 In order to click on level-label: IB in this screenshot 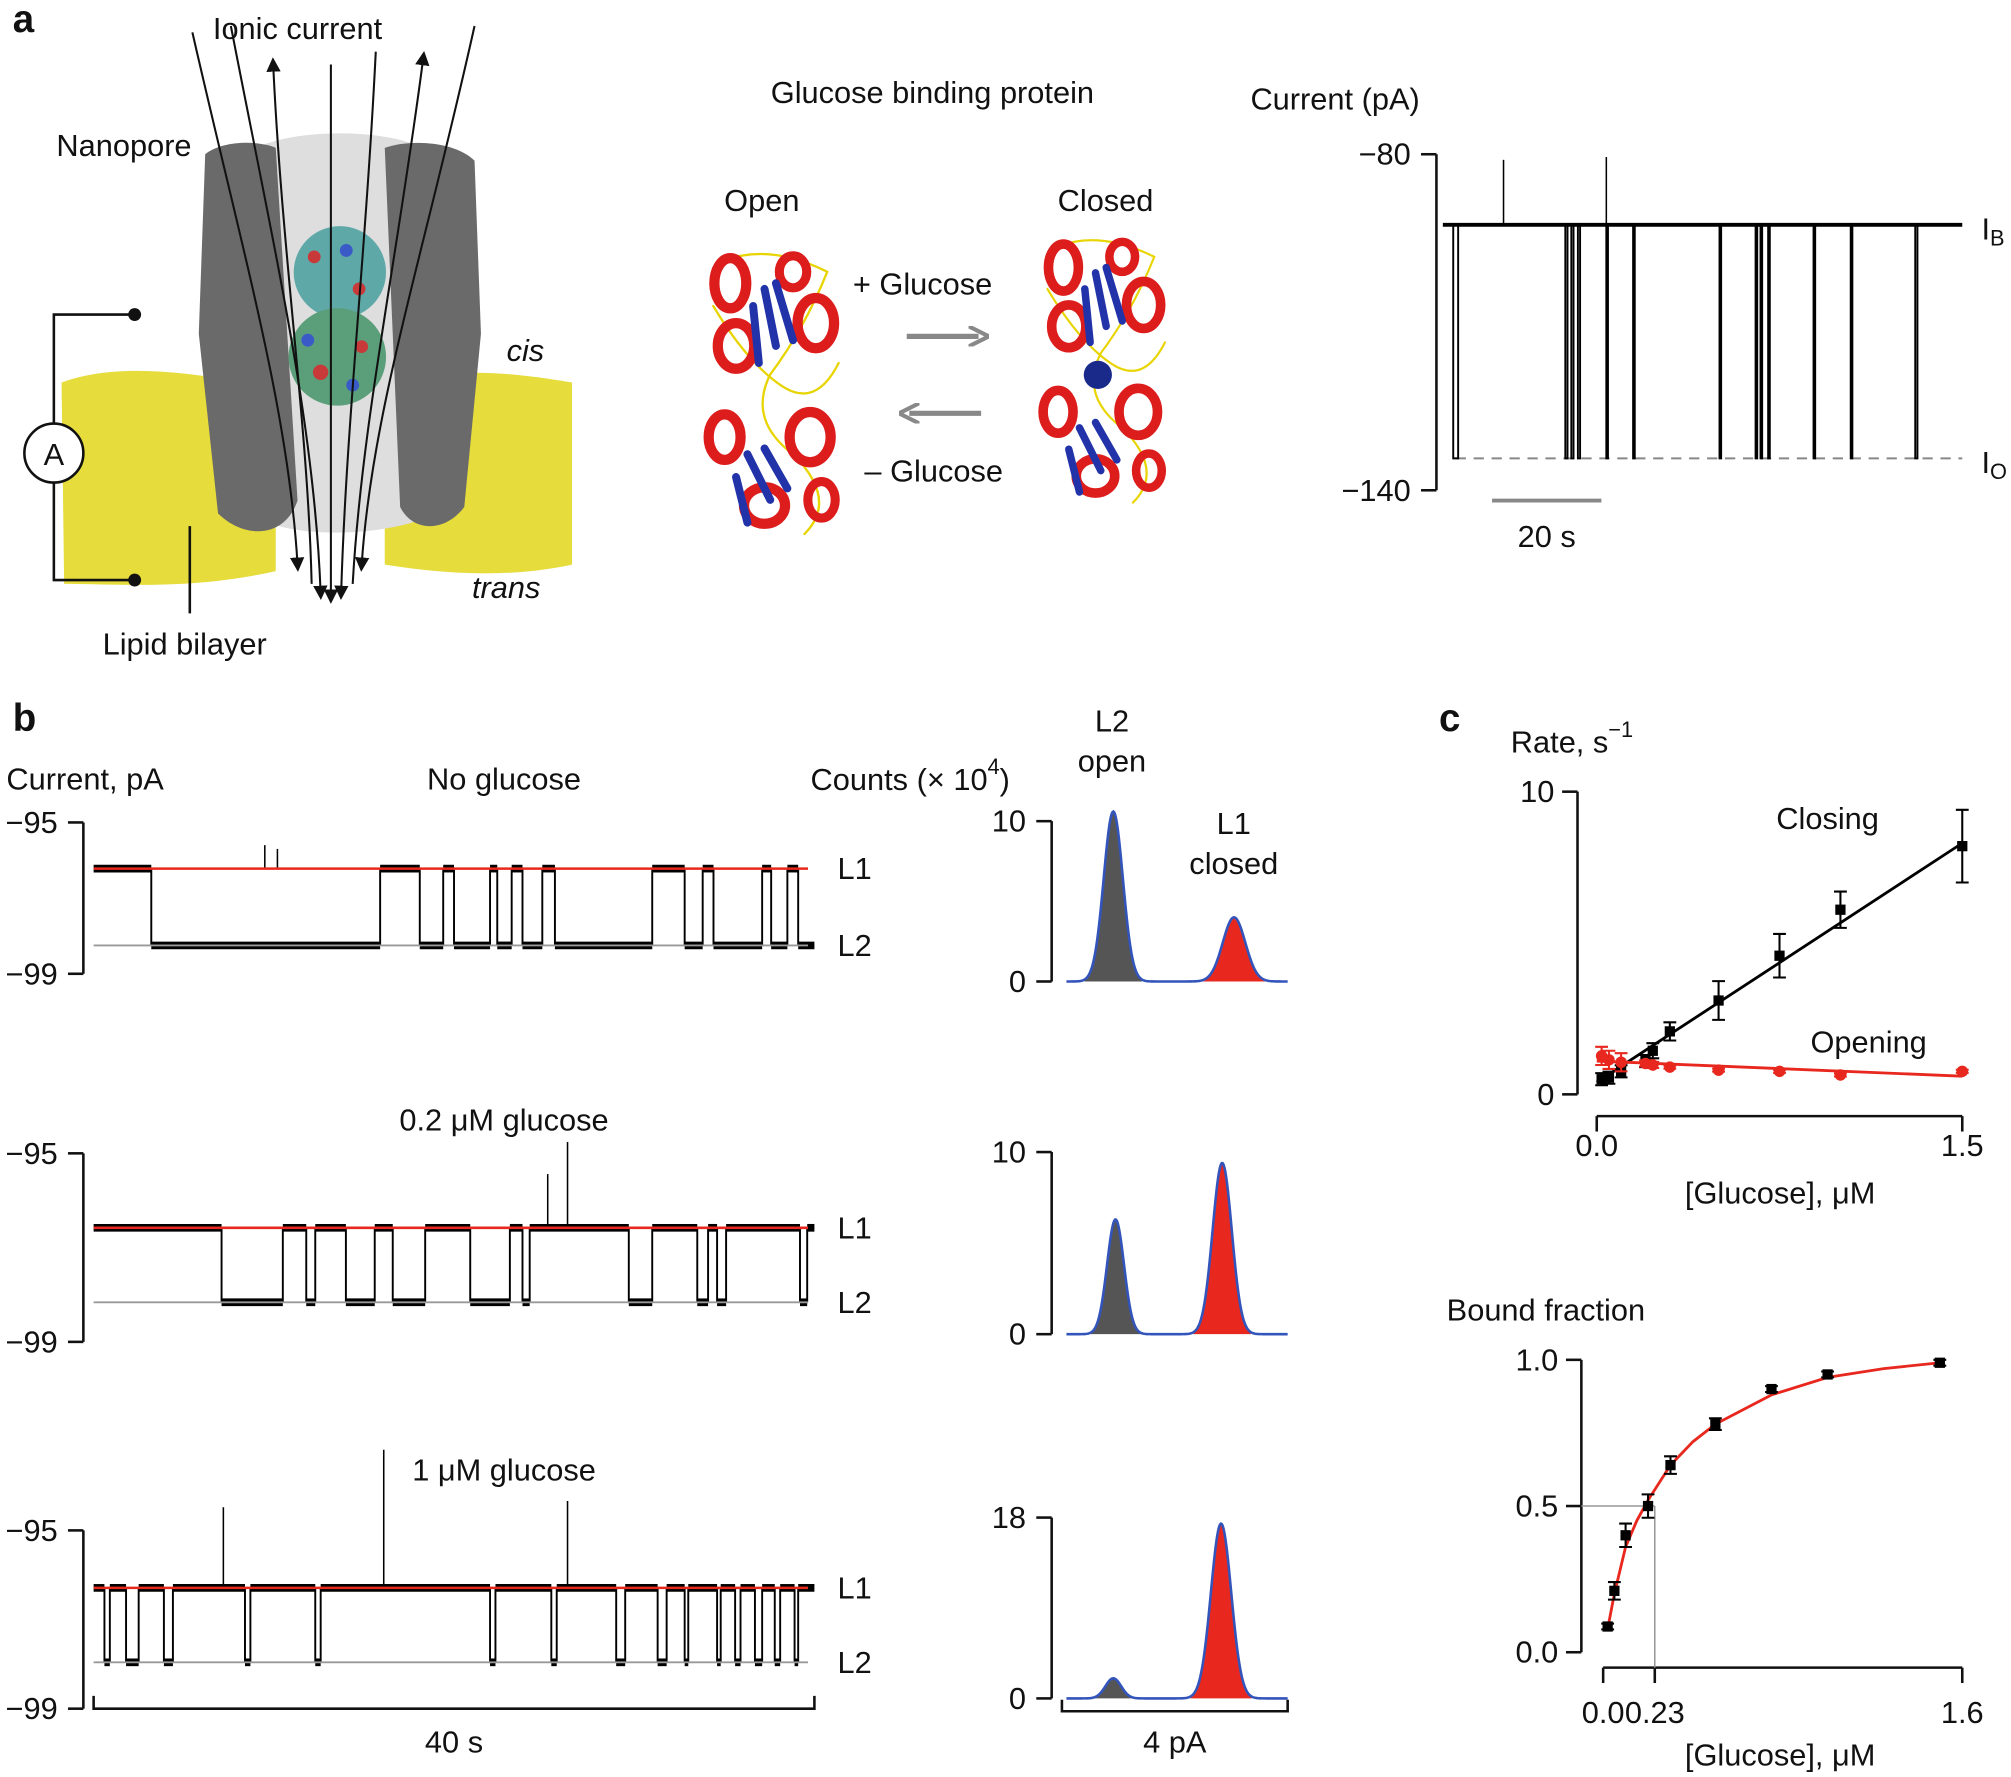, I will do `click(1993, 230)`.